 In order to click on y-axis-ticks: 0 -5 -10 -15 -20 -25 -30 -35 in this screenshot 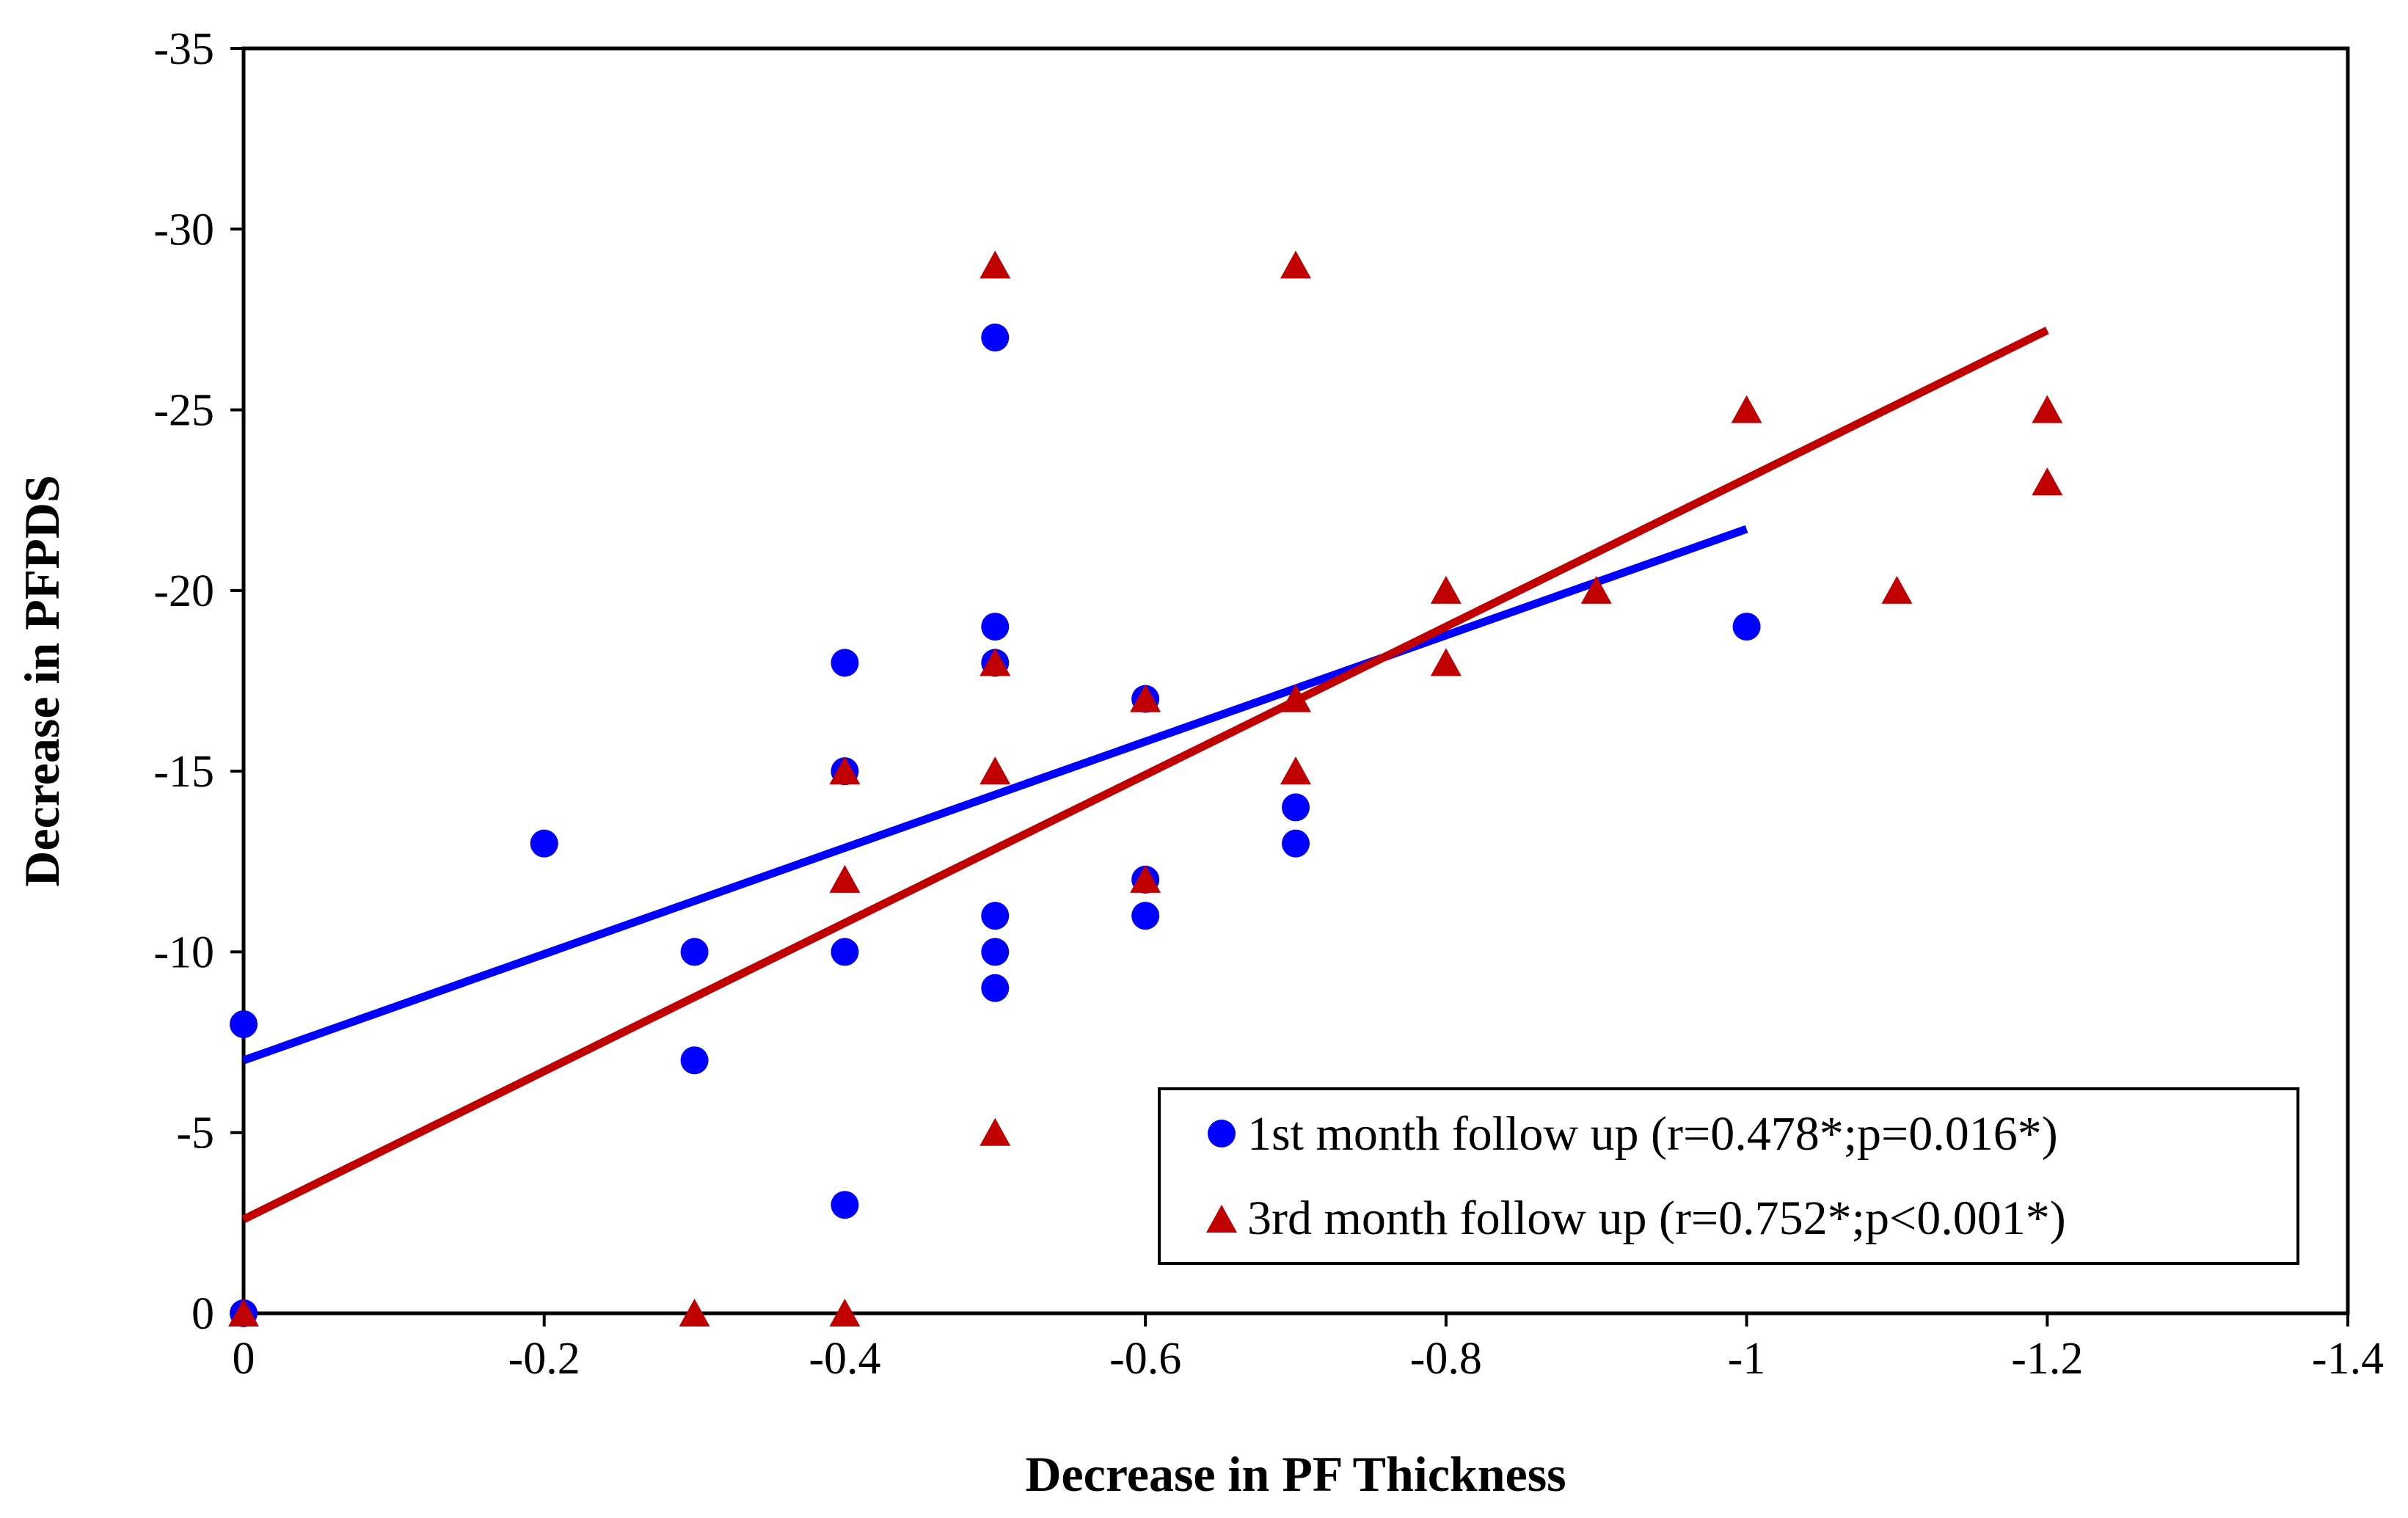, I will do `click(198, 681)`.